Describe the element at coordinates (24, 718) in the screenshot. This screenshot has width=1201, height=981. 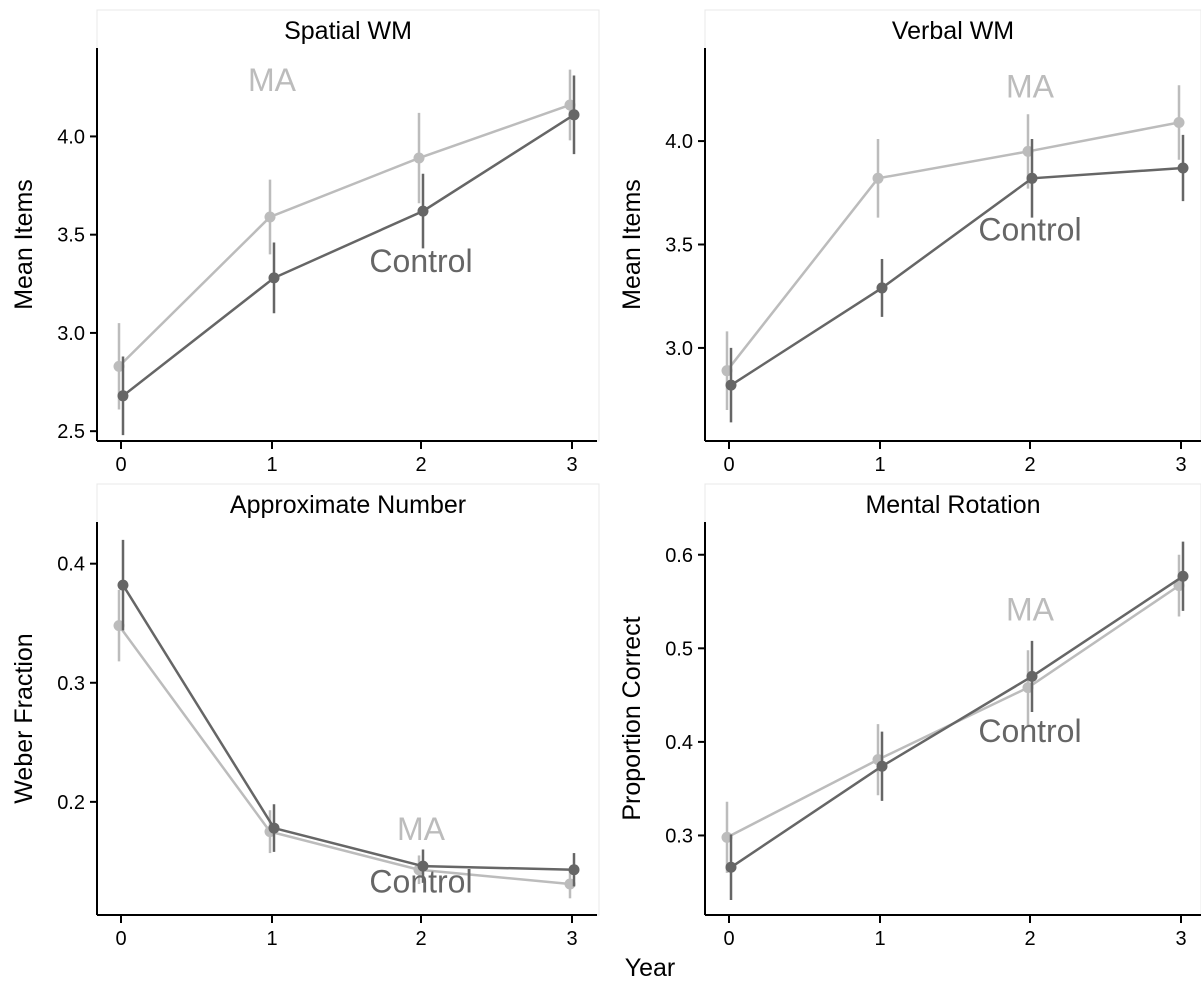
I see `y-axis-label: Weber Fraction` at that location.